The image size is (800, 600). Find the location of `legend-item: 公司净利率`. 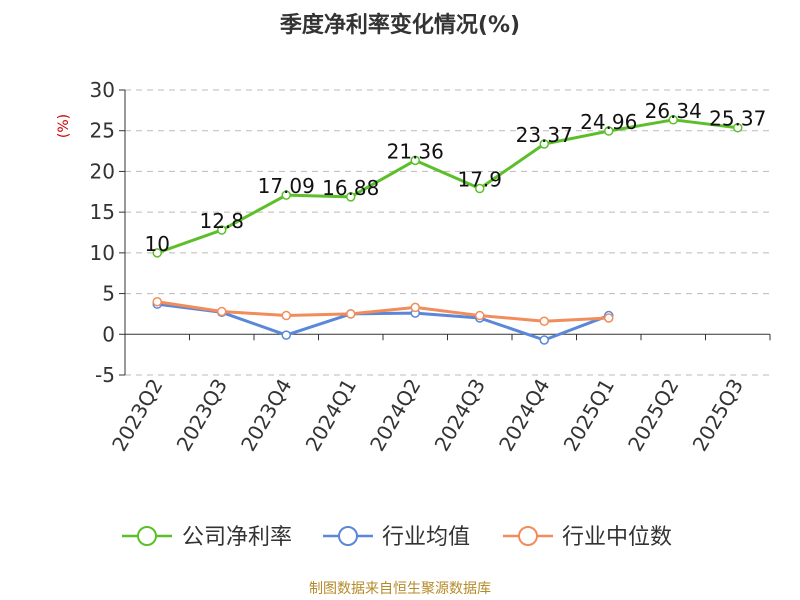

legend-item: 公司净利率 is located at coordinates (207, 537).